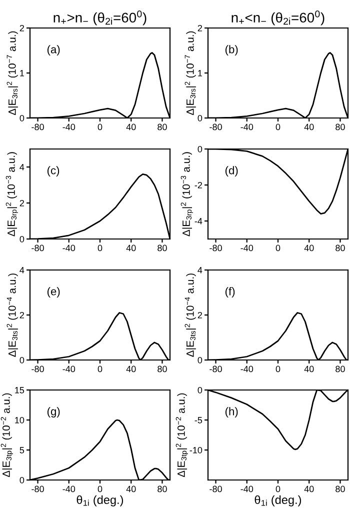 Image resolution: width=350 pixels, height=512 pixels. What do you see at coordinates (278, 18) in the screenshot?
I see `chart-title: n$_{+}$<n$_{−}$ (θ$_{2i}$=60$^{0}$)` at bounding box center [278, 18].